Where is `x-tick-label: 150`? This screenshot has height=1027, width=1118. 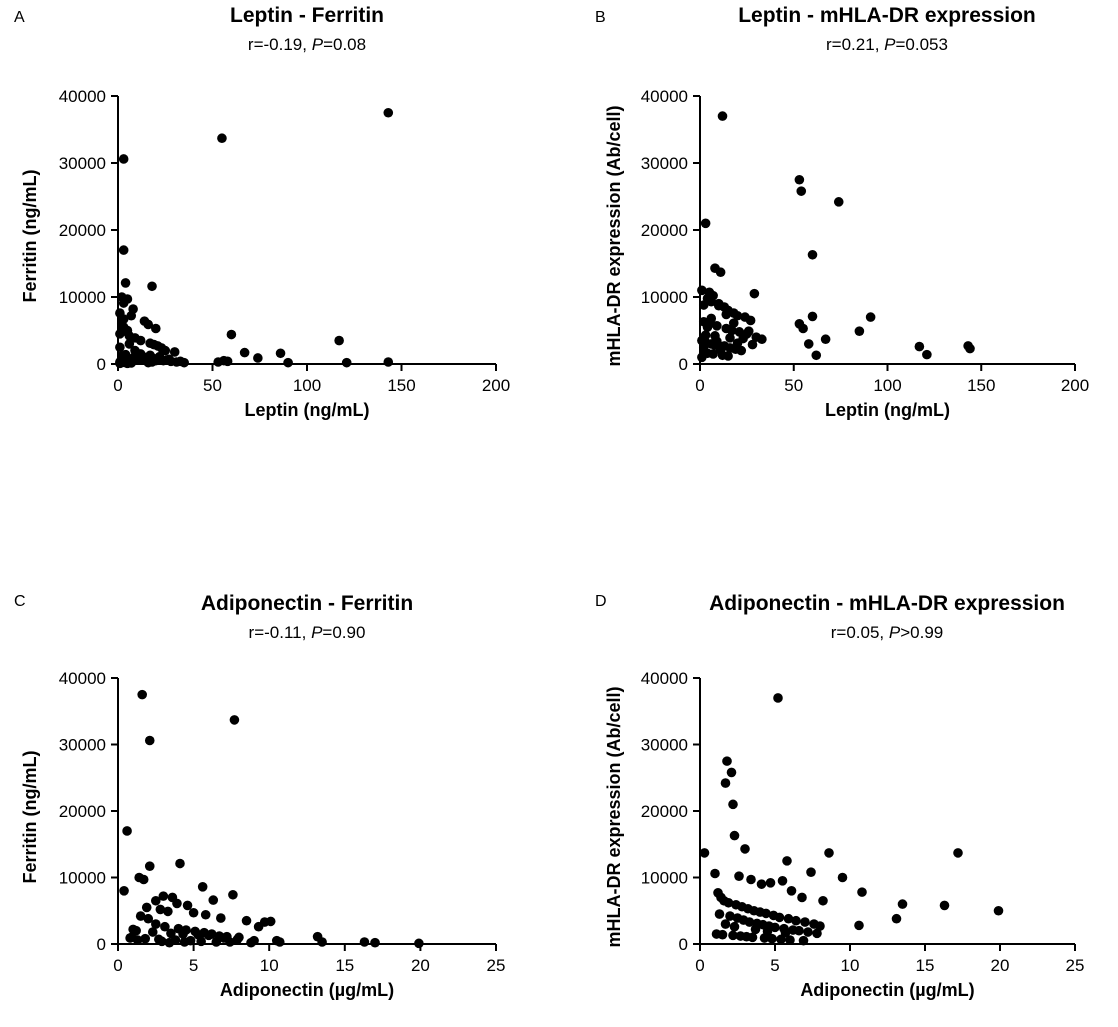 x-tick-label: 150 is located at coordinates (401, 385).